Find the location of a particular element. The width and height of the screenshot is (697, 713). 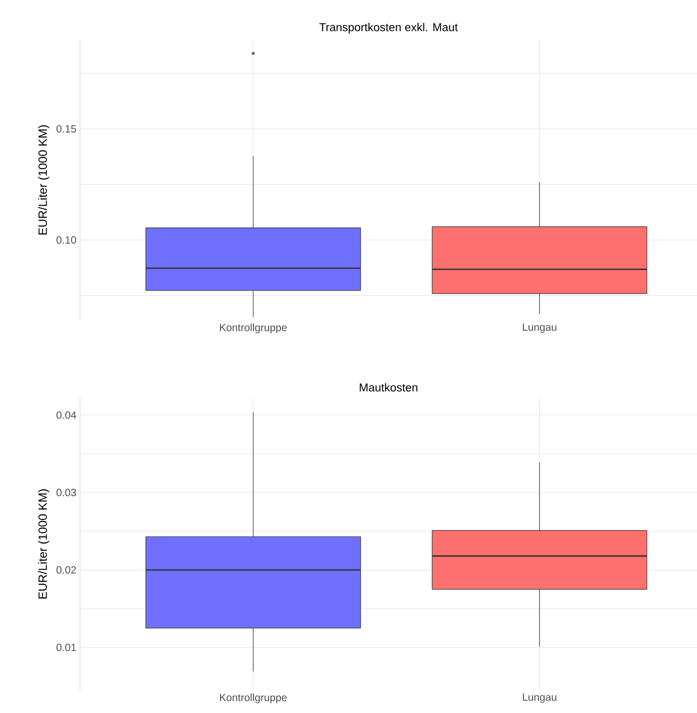

y-tick-label: 0.10 is located at coordinates (66, 240).